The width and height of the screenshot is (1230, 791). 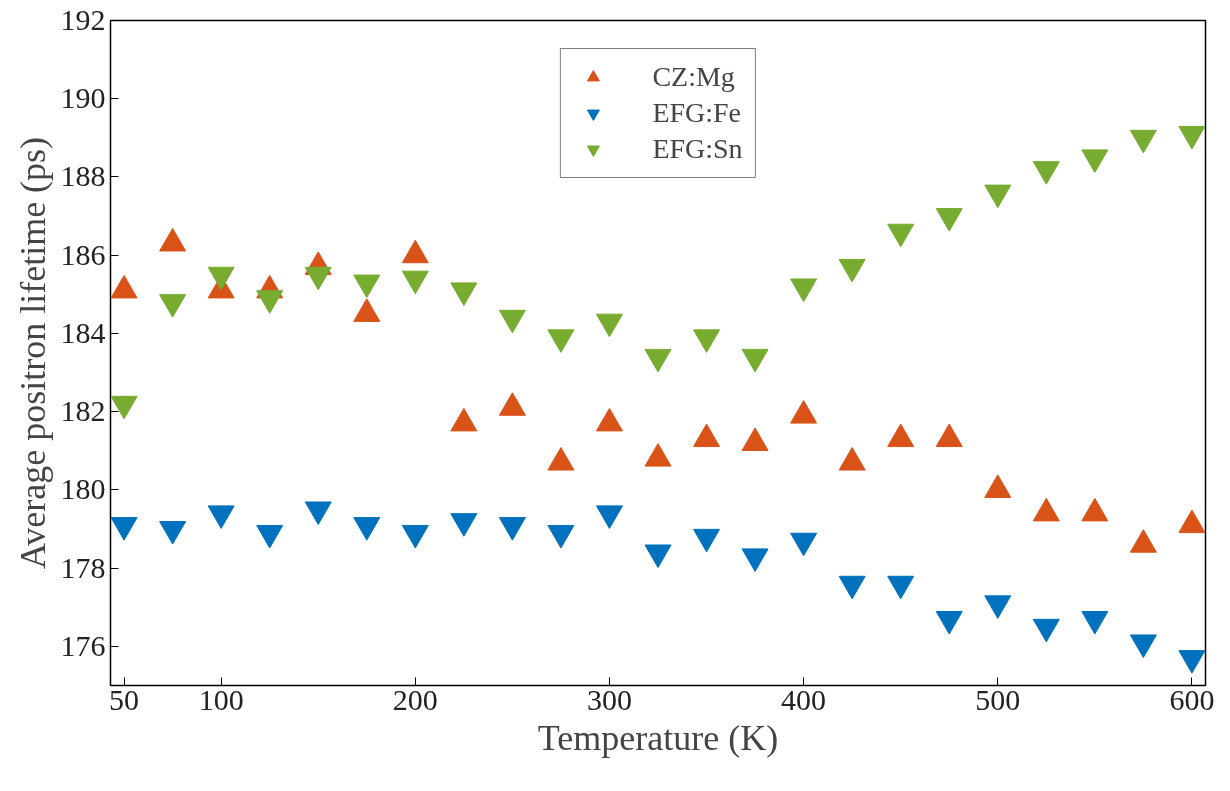 I want to click on x-tick-label: 600, so click(x=1192, y=699).